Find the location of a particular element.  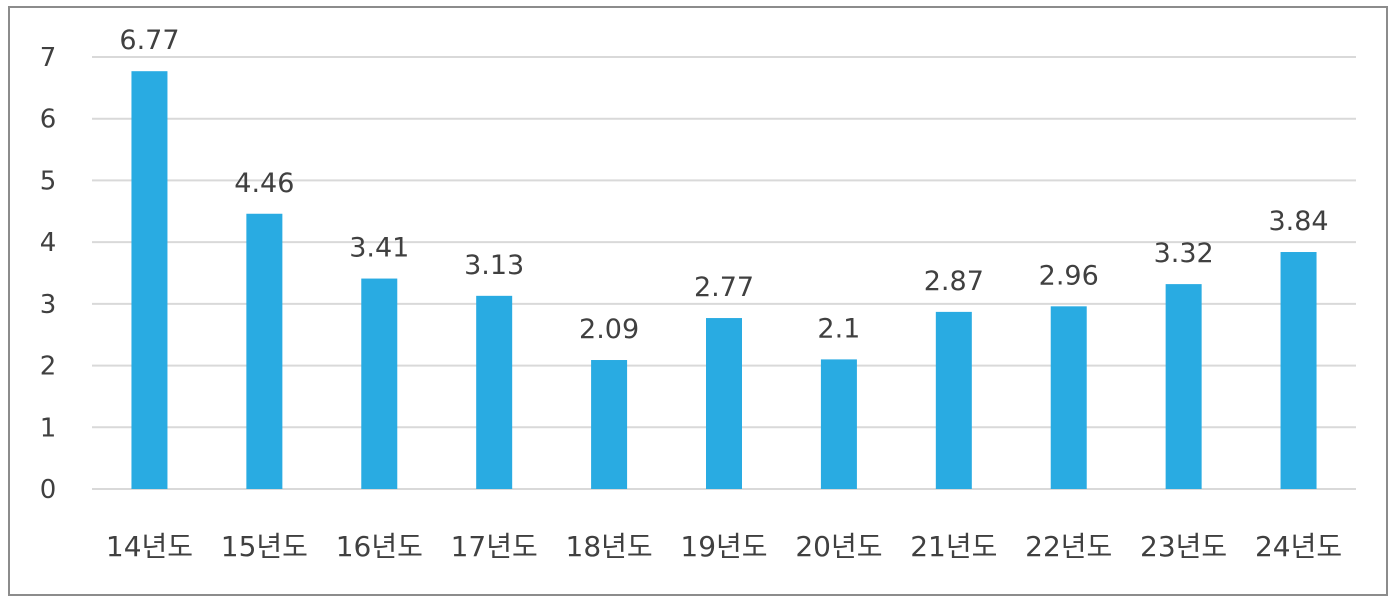

x-tick-label: 14년도 is located at coordinates (149, 546).